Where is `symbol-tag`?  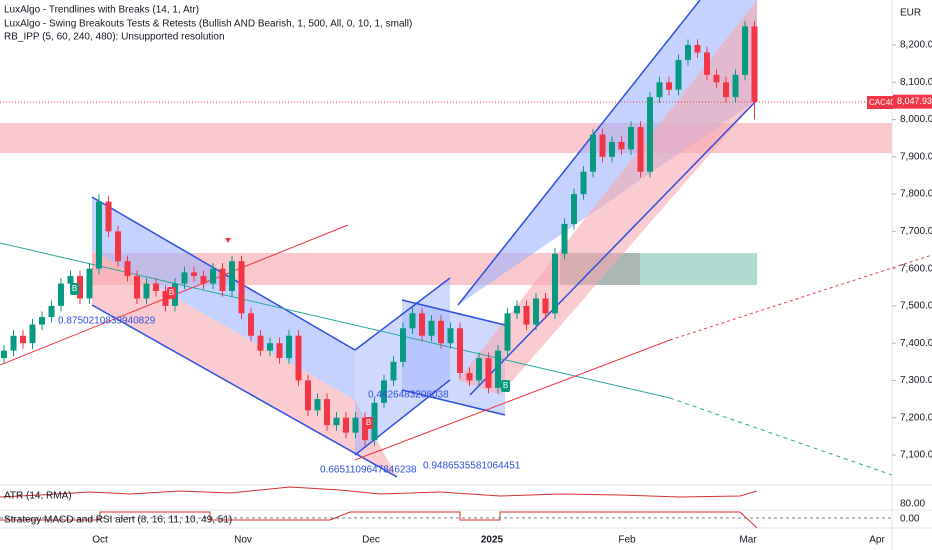
symbol-tag is located at coordinates (880, 102).